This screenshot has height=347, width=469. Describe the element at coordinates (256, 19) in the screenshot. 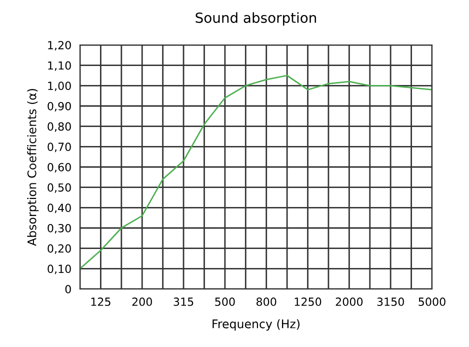

I see `chart-title: Sound absorption` at that location.